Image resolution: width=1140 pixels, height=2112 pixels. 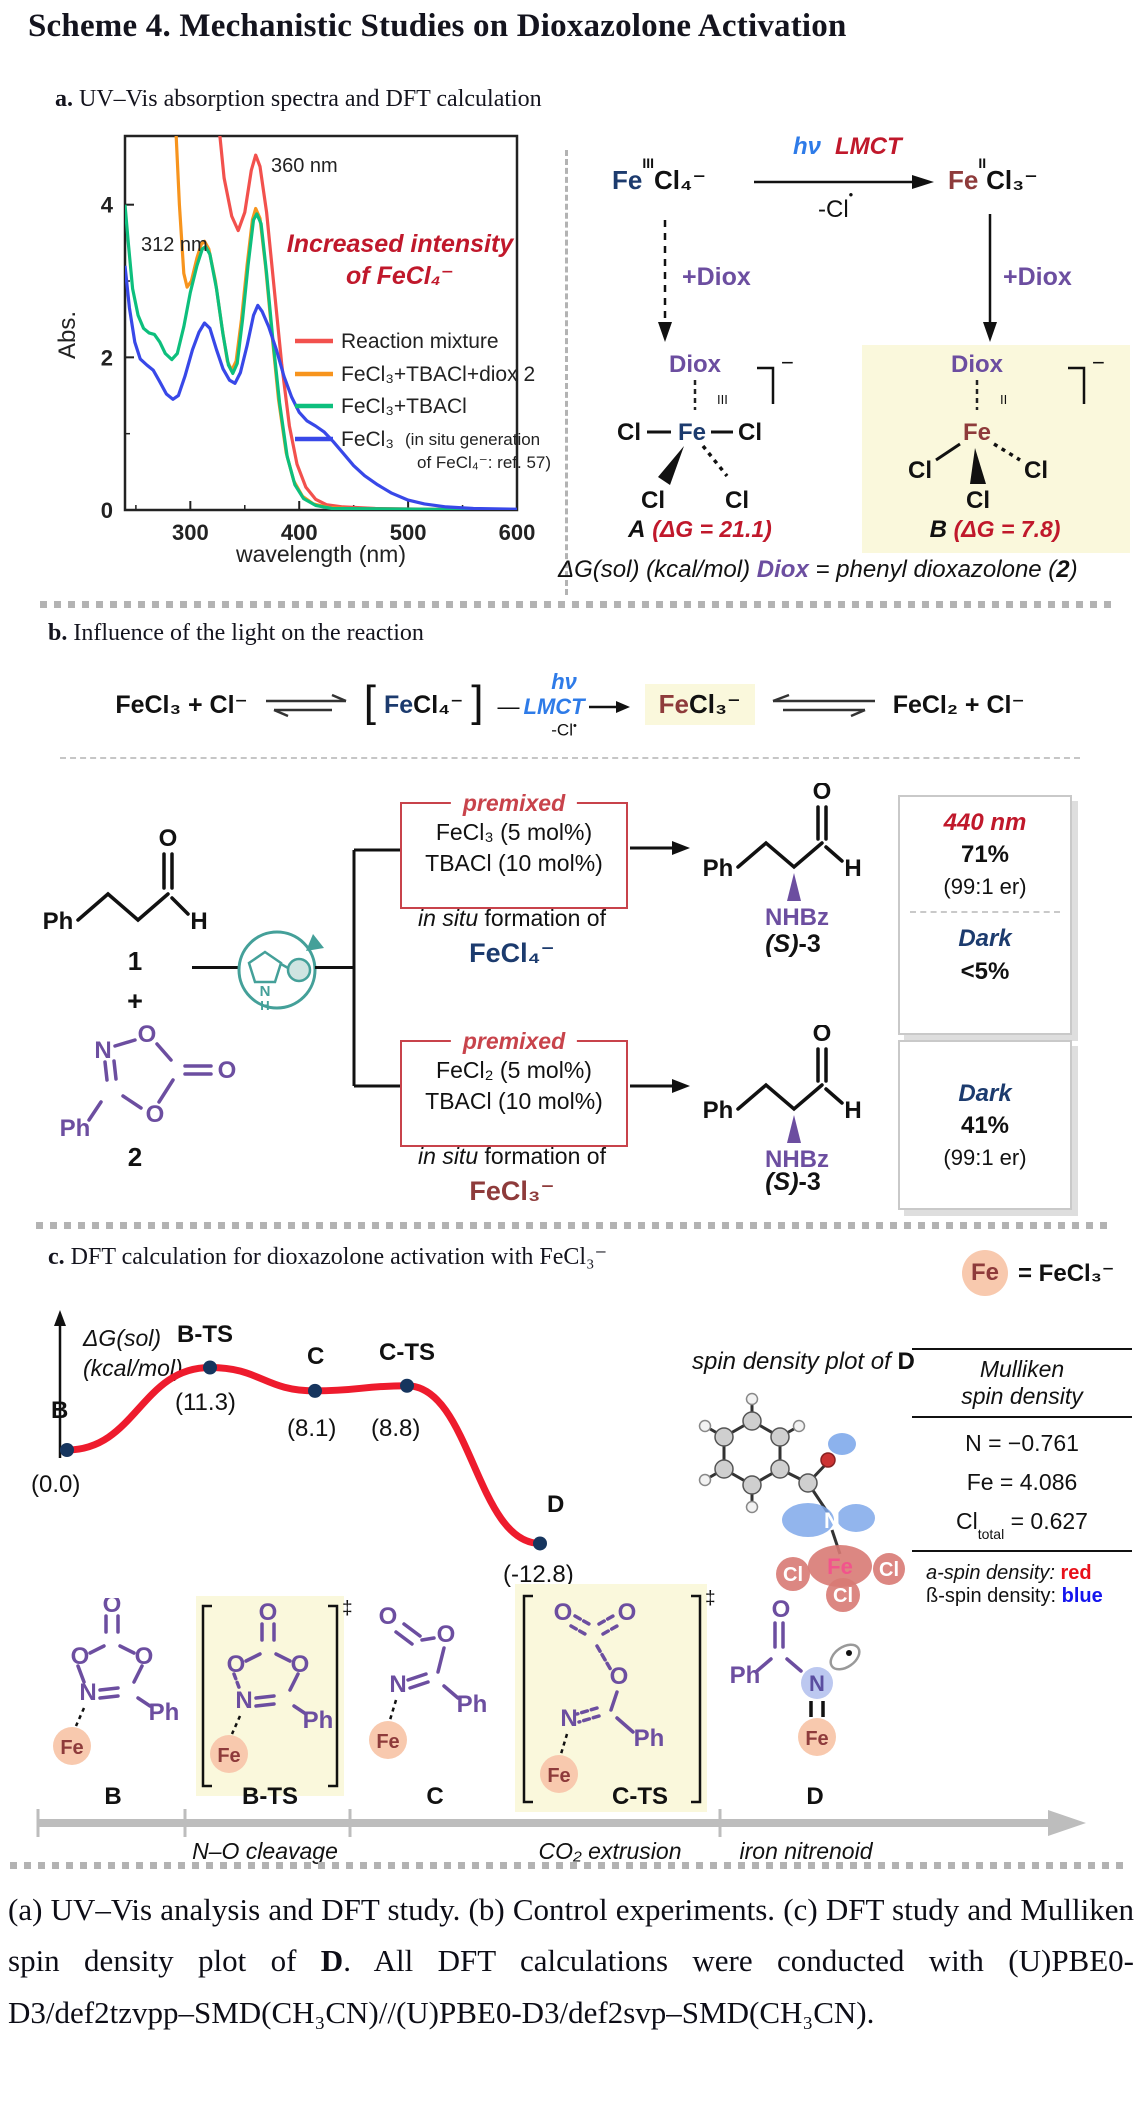 I want to click on energy-curve, so click(x=303, y=1455).